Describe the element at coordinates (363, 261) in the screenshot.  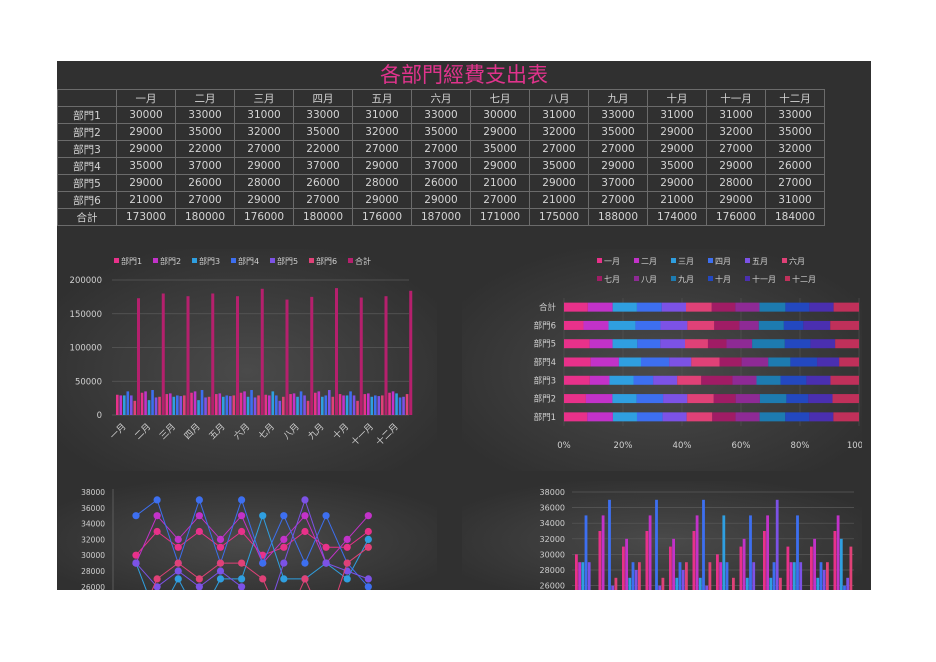
I see `legend-label: 合計` at that location.